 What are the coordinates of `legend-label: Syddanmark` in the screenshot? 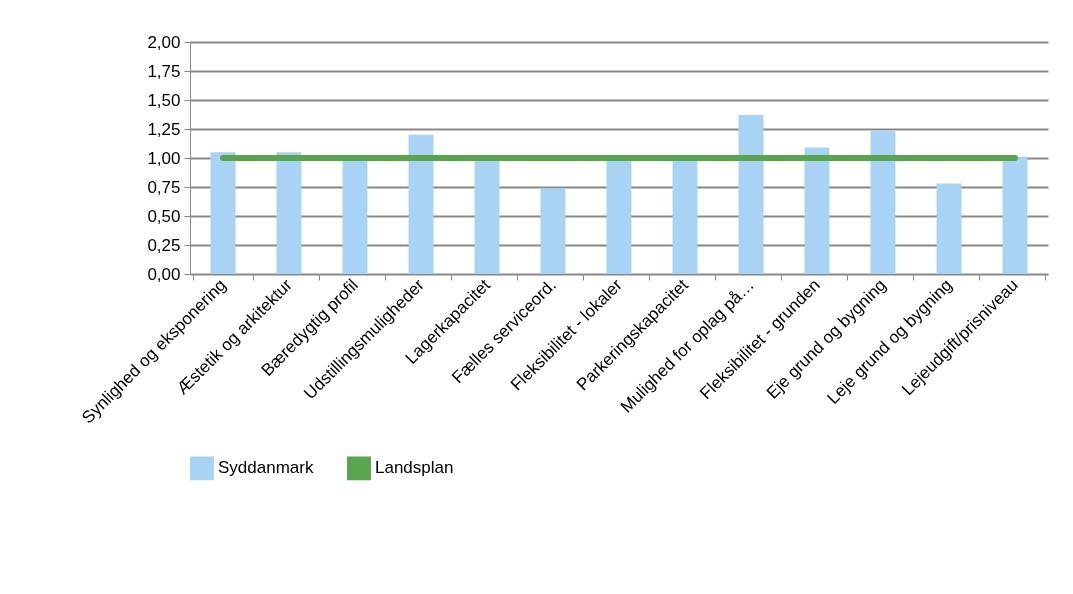 It's located at (266, 468).